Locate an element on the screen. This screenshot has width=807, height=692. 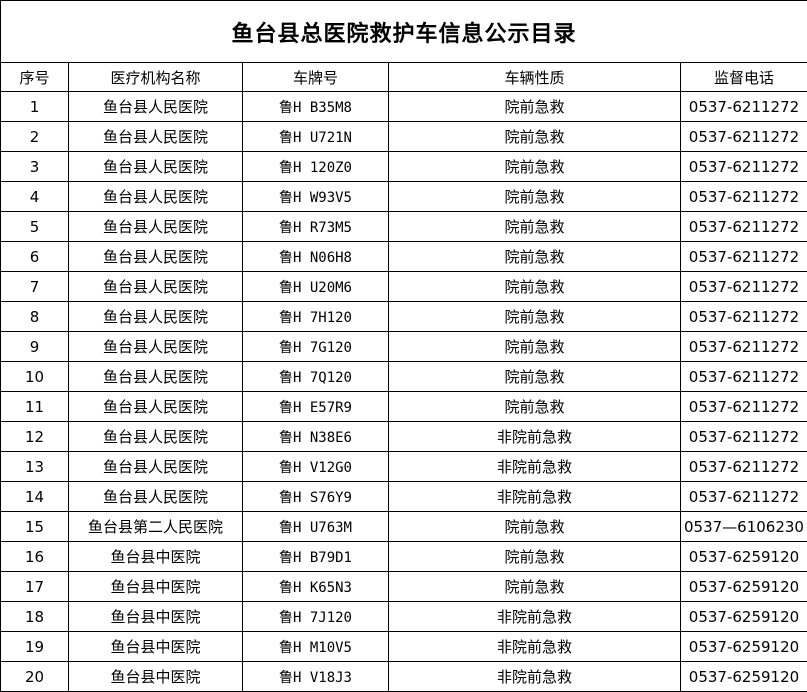
cell-plate: 鲁H E57R9 is located at coordinates (315, 406).